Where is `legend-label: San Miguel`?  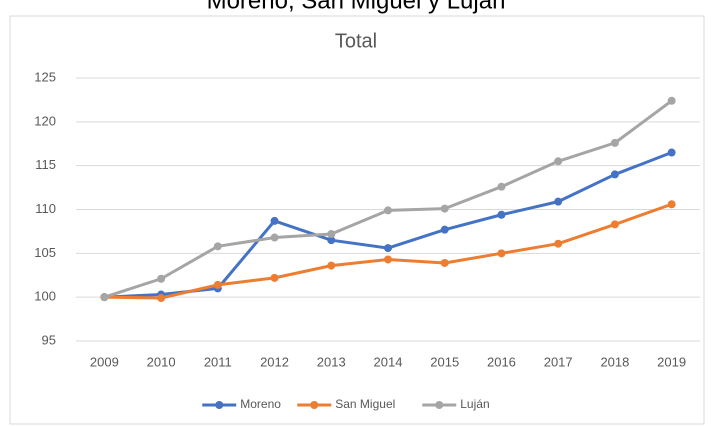 legend-label: San Miguel is located at coordinates (365, 404).